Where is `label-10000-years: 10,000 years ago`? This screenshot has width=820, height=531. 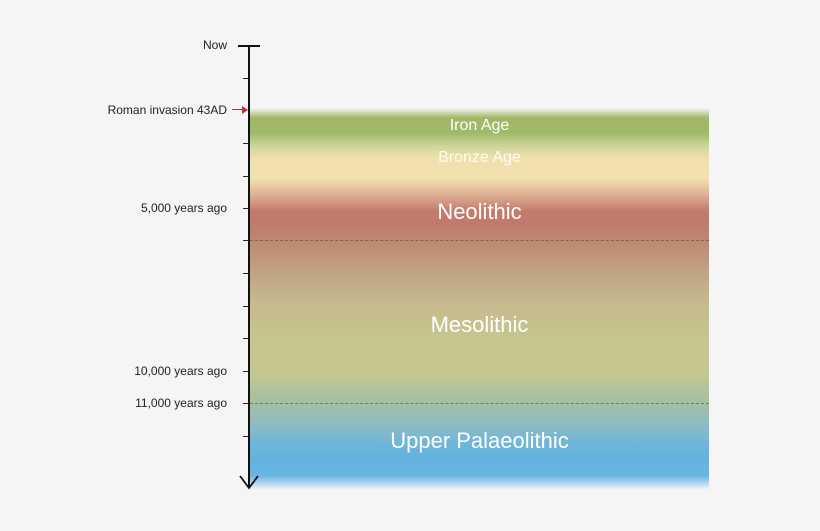 label-10000-years: 10,000 years ago is located at coordinates (180, 371).